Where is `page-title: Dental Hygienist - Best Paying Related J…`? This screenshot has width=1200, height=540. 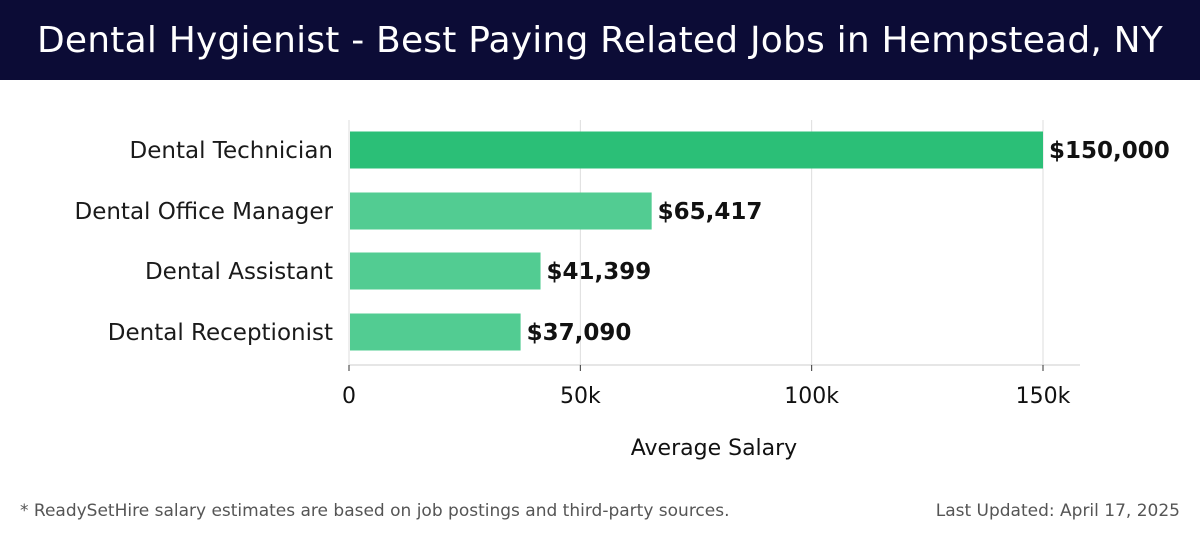 page-title: Dental Hygienist - Best Paying Related J… is located at coordinates (600, 40).